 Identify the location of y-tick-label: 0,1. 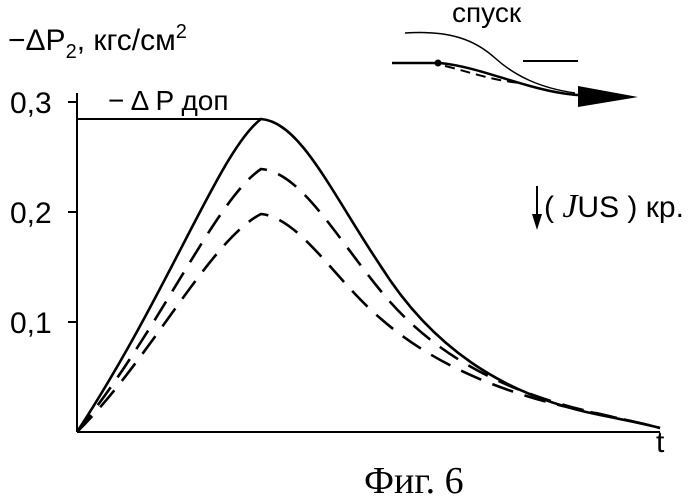
(31, 323).